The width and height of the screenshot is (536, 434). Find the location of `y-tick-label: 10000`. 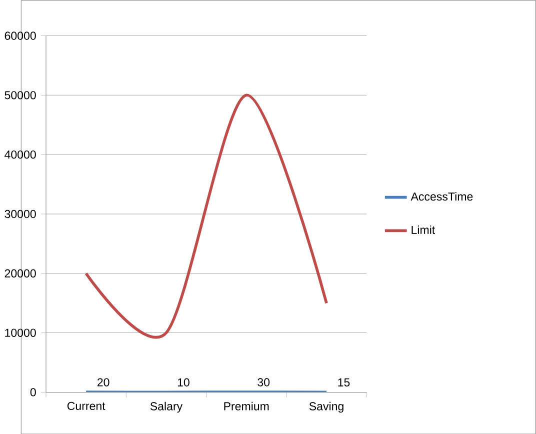

y-tick-label: 10000 is located at coordinates (20, 332).